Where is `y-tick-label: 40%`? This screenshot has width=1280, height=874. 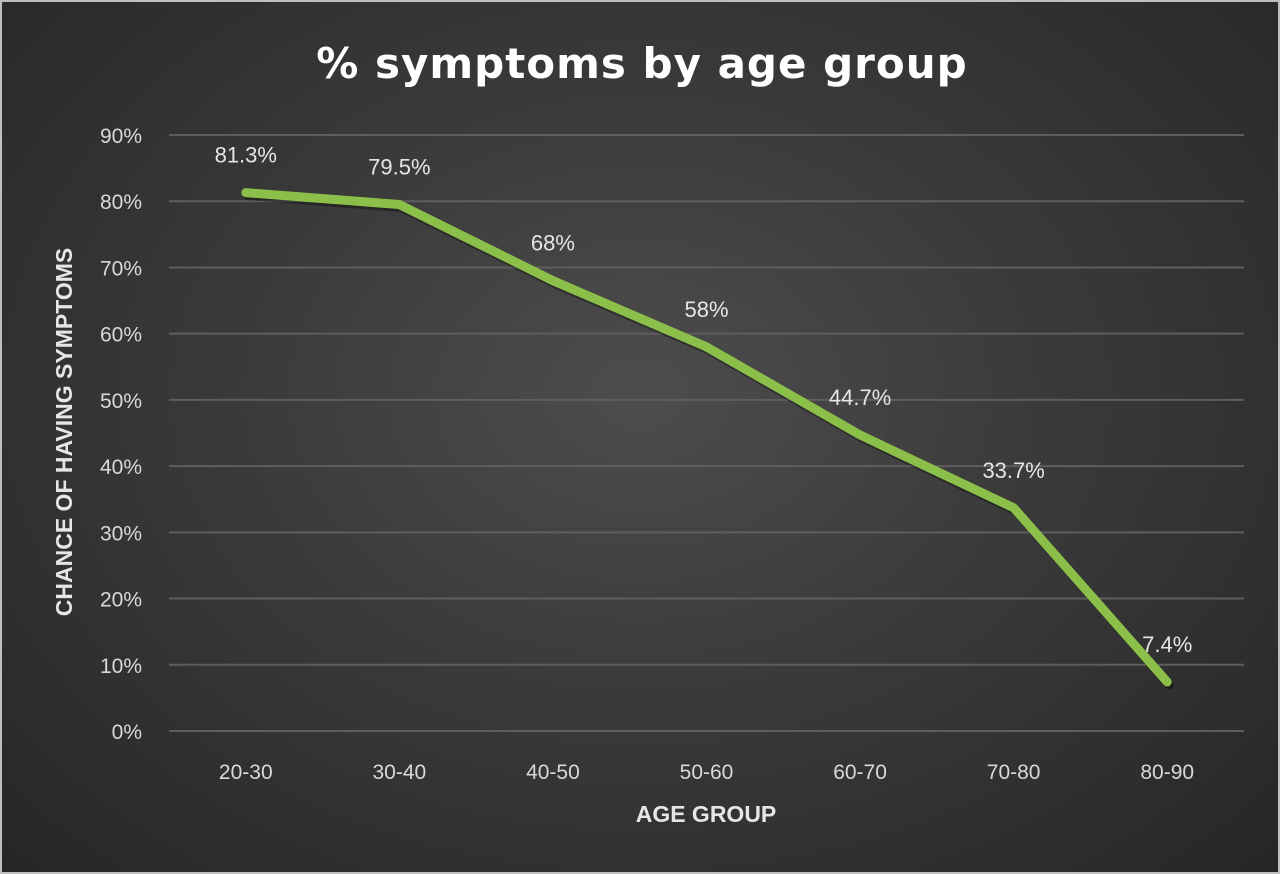 y-tick-label: 40% is located at coordinates (121, 467).